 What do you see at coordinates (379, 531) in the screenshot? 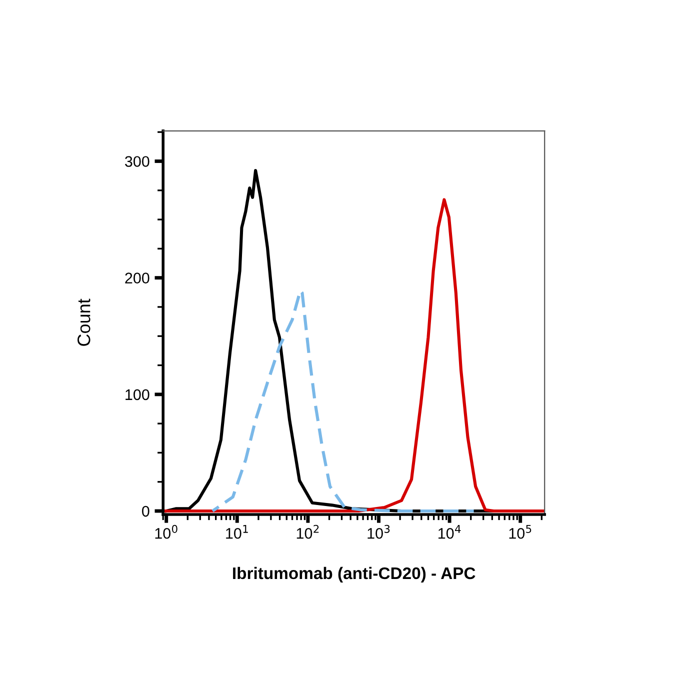
I see `x-tick-label: 10$^{3}$` at bounding box center [379, 531].